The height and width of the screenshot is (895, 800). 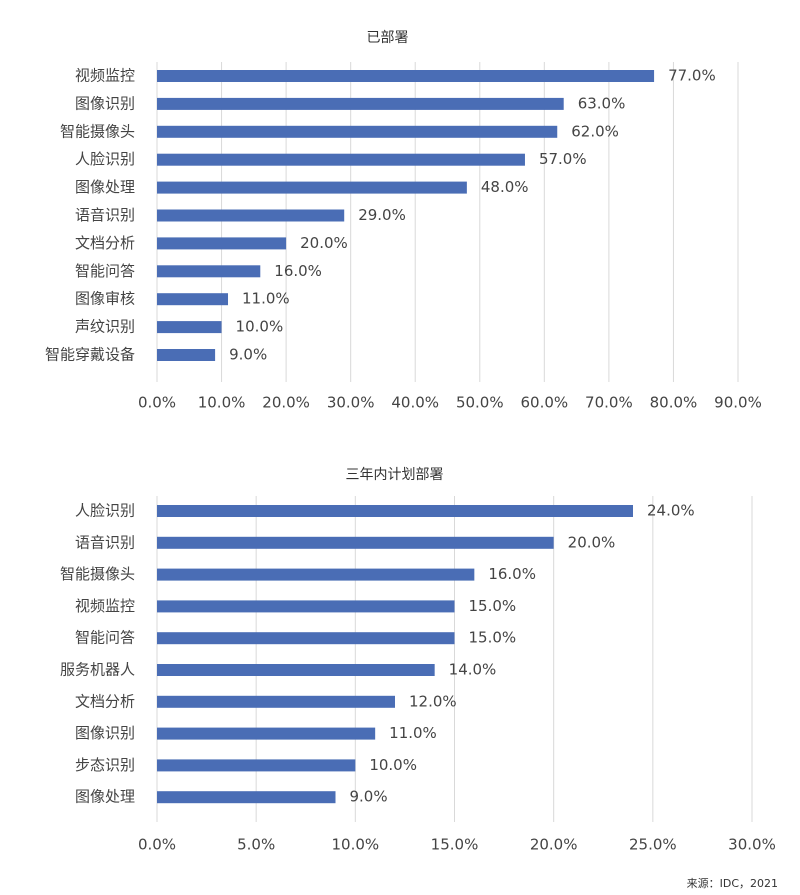 What do you see at coordinates (671, 511) in the screenshot?
I see `value-label: 24.0%` at bounding box center [671, 511].